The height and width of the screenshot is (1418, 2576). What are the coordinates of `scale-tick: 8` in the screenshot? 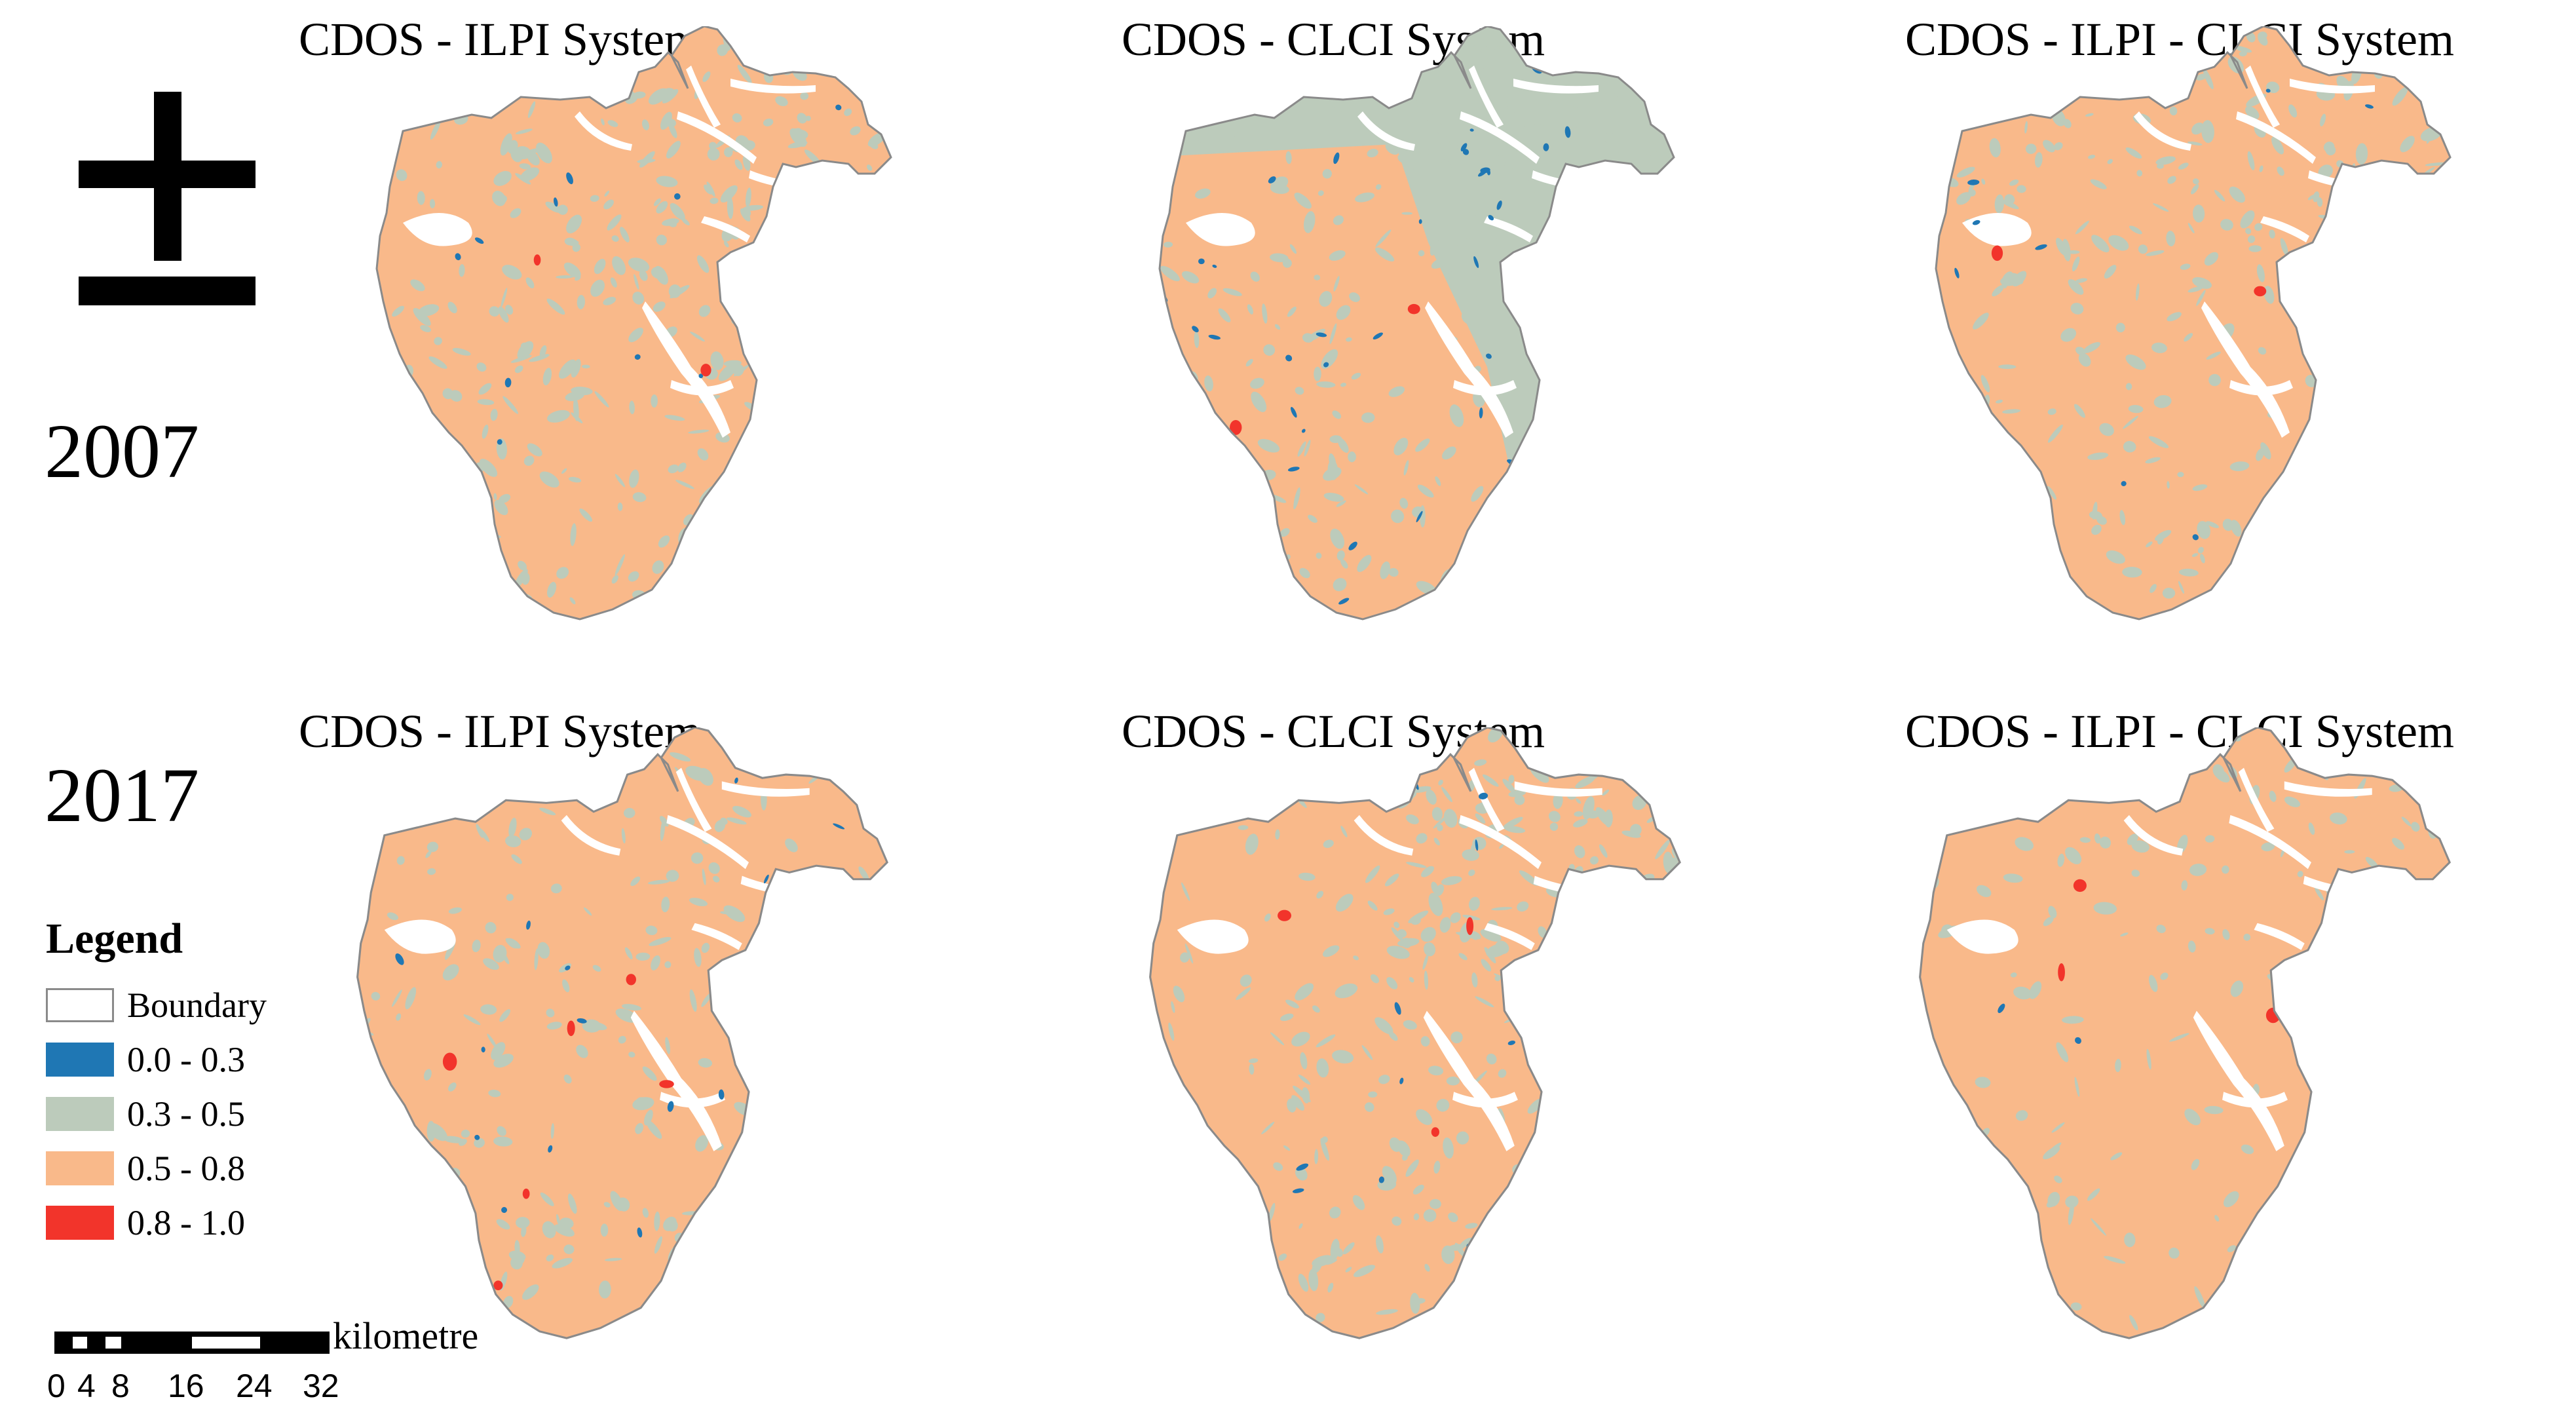 It's located at (120, 1386).